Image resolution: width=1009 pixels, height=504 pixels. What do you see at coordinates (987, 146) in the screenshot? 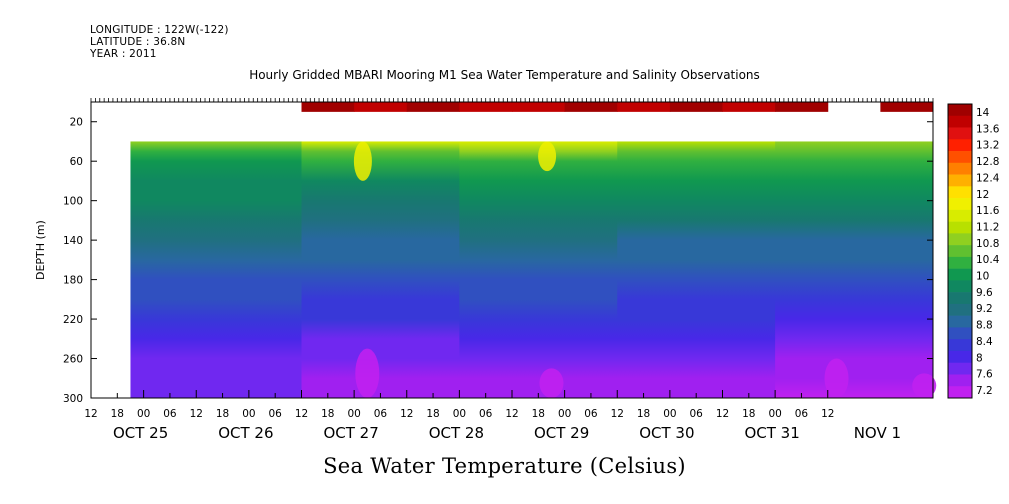
I see `colorbar-tick-label: 13.2` at bounding box center [987, 146].